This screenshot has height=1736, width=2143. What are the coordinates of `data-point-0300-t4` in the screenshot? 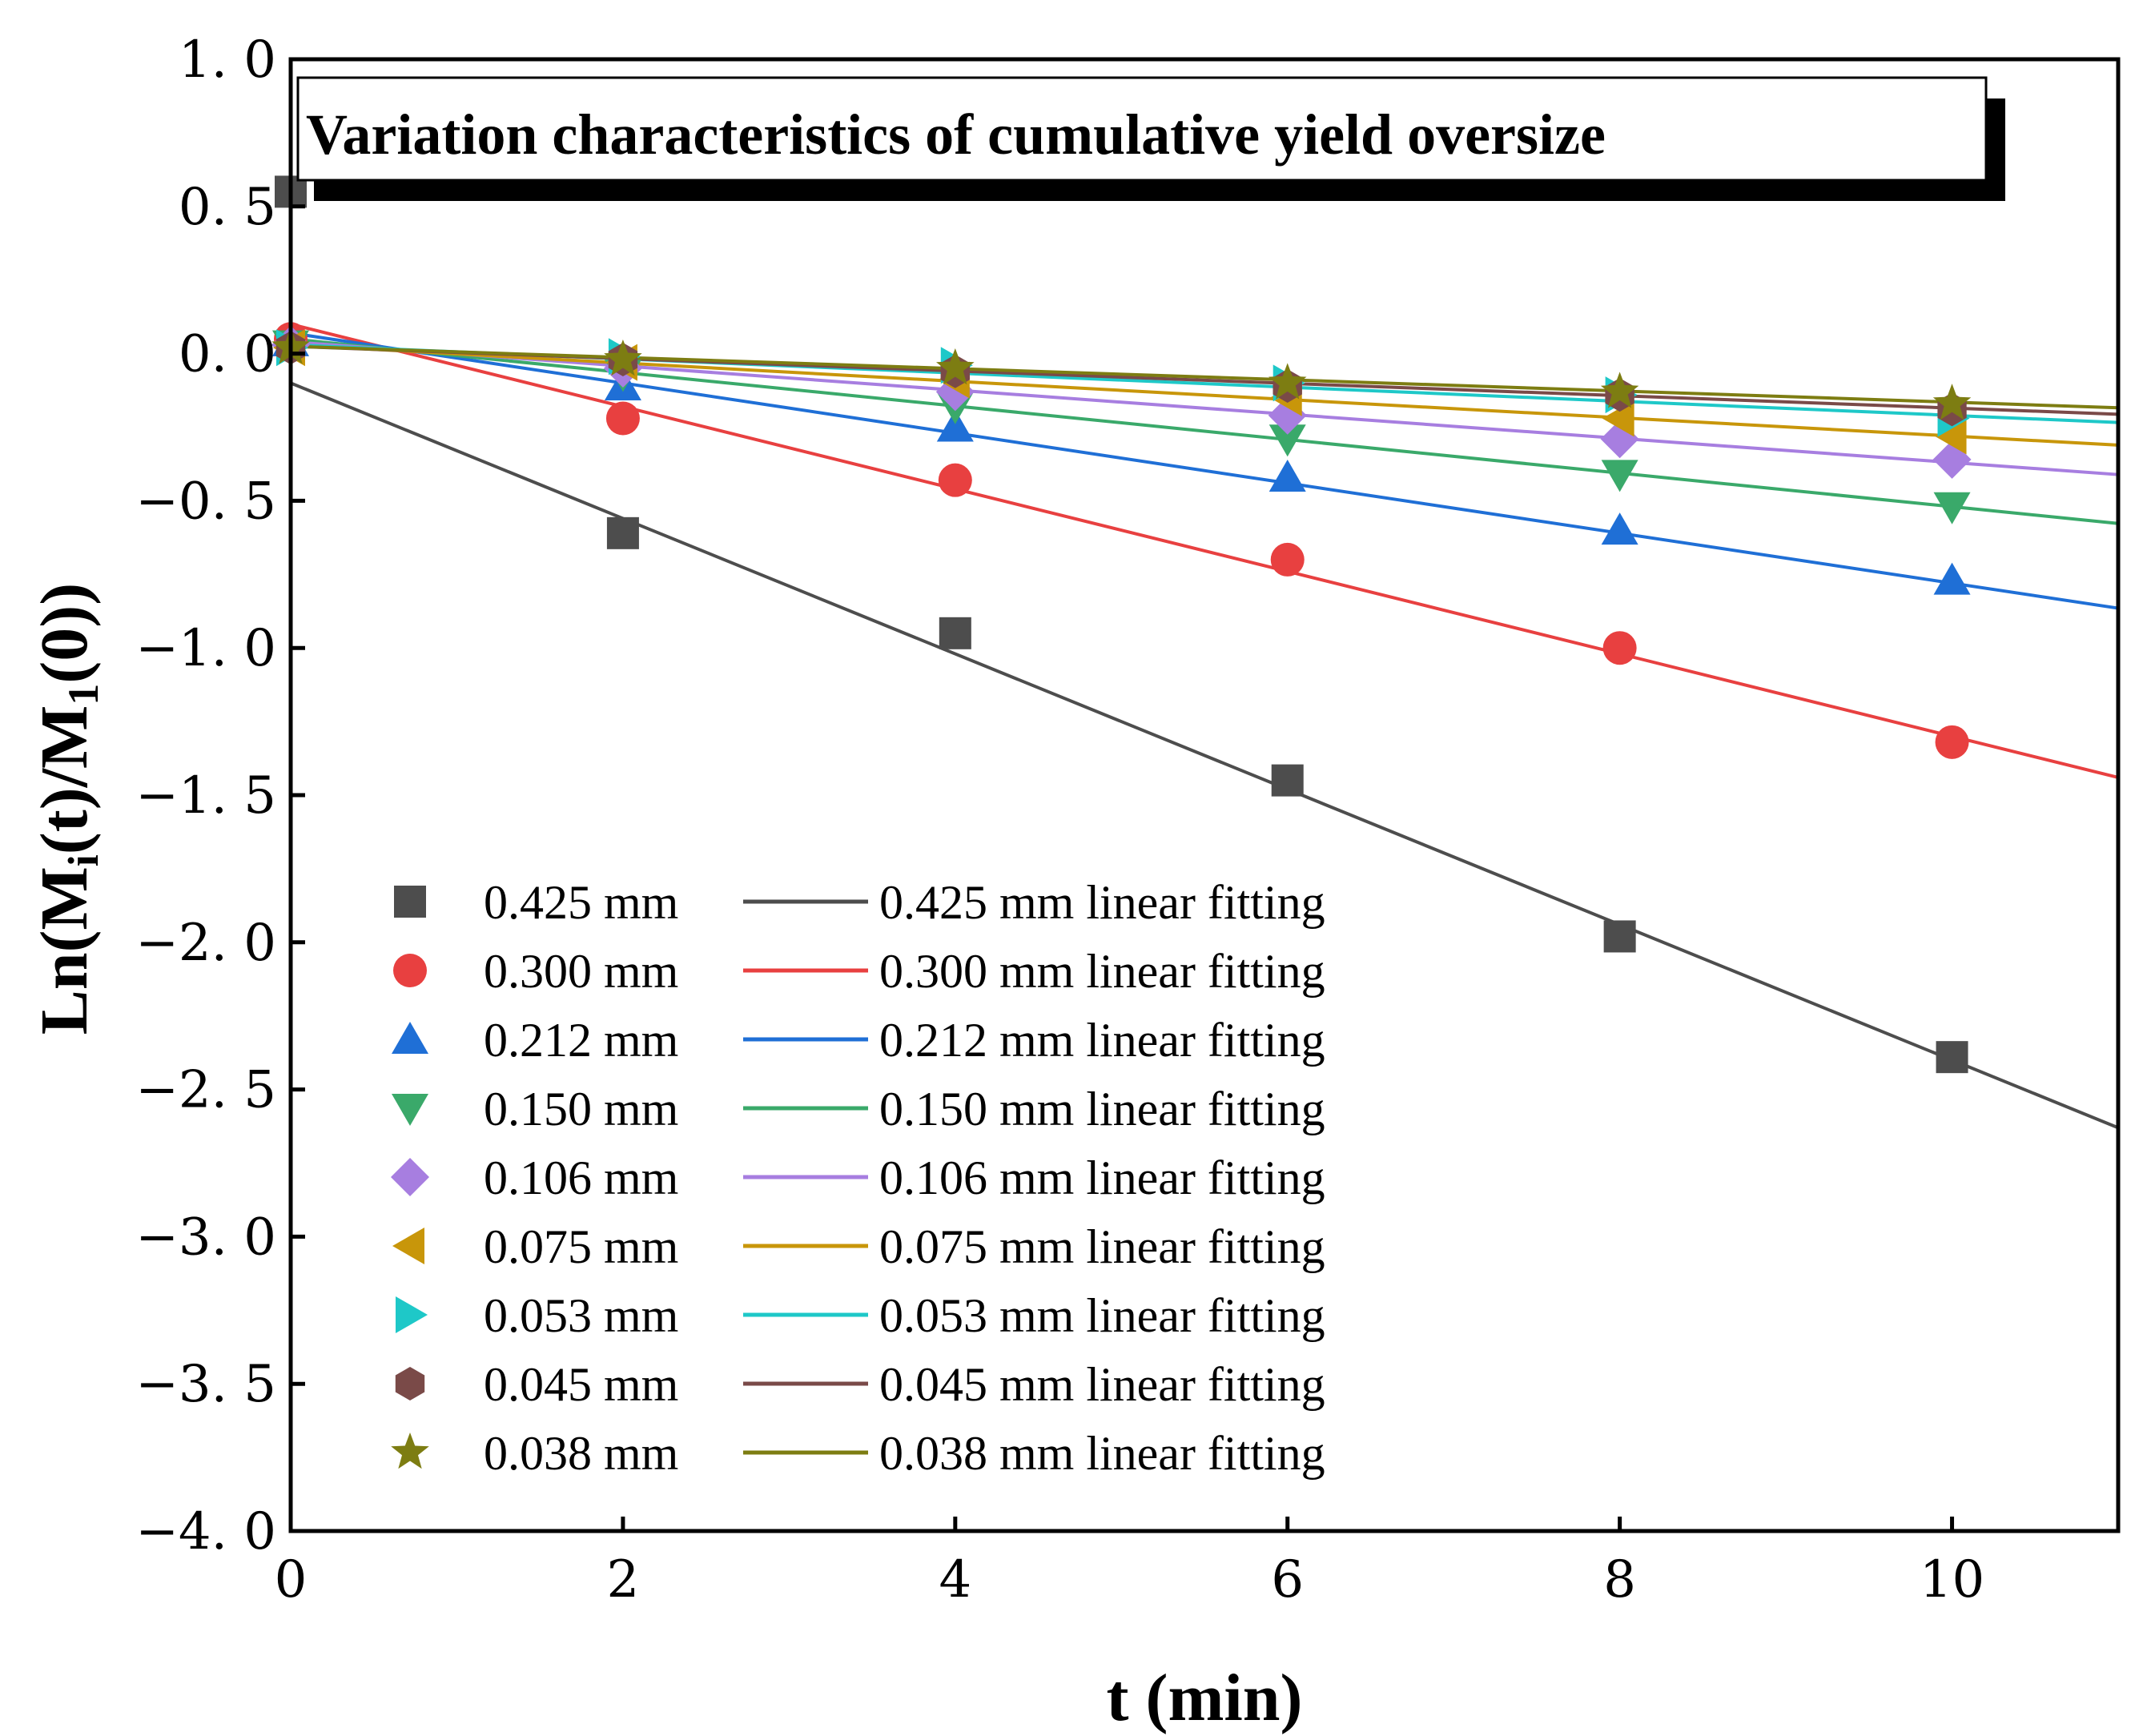 It's located at (955, 480).